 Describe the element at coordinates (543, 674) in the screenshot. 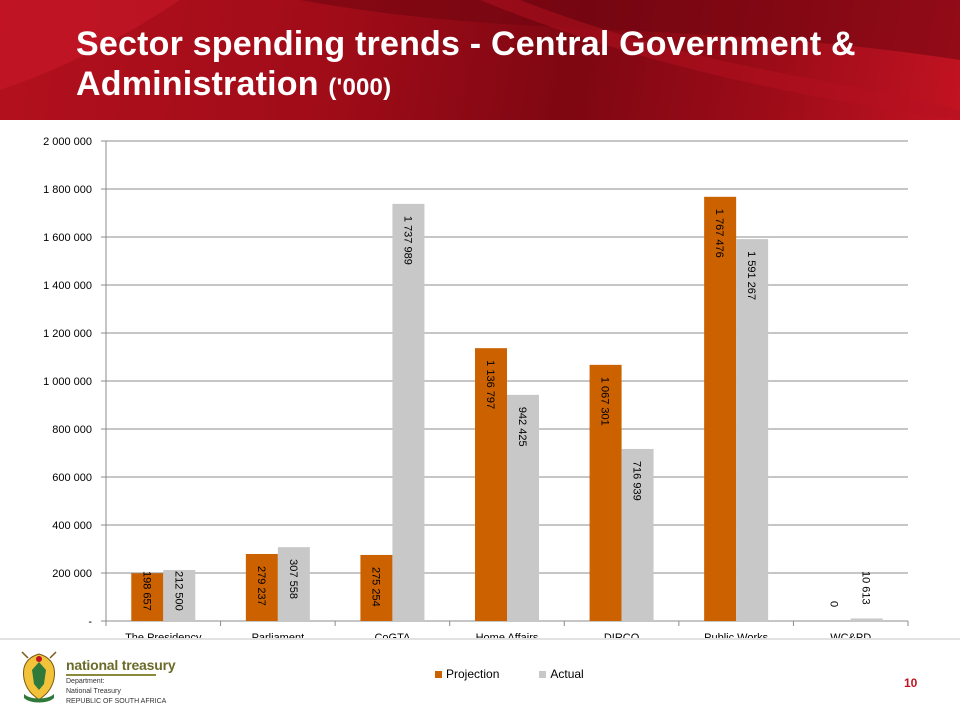

I see `legend-swatch-actual` at that location.